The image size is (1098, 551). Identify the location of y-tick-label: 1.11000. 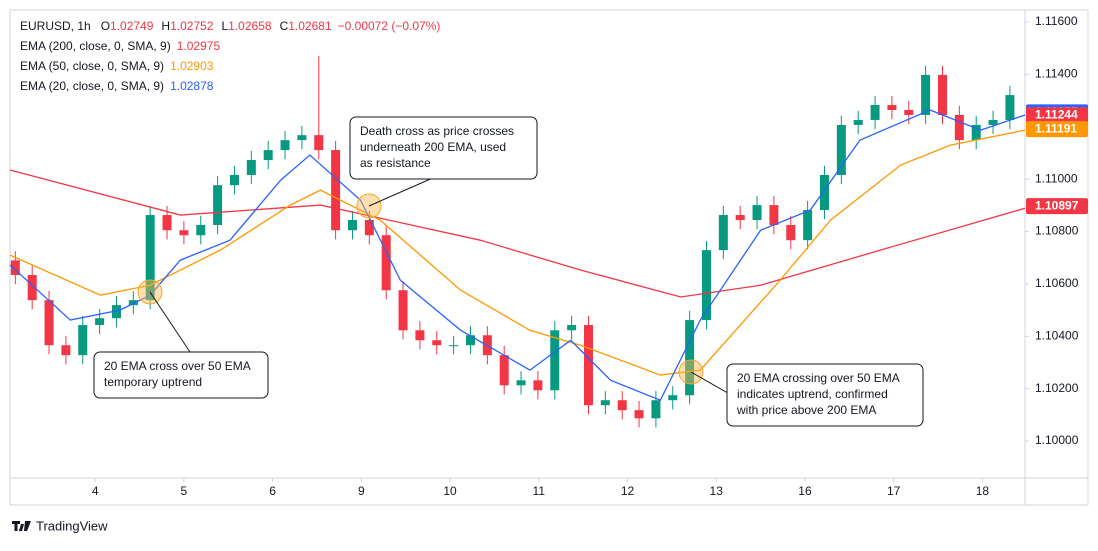
(1056, 178).